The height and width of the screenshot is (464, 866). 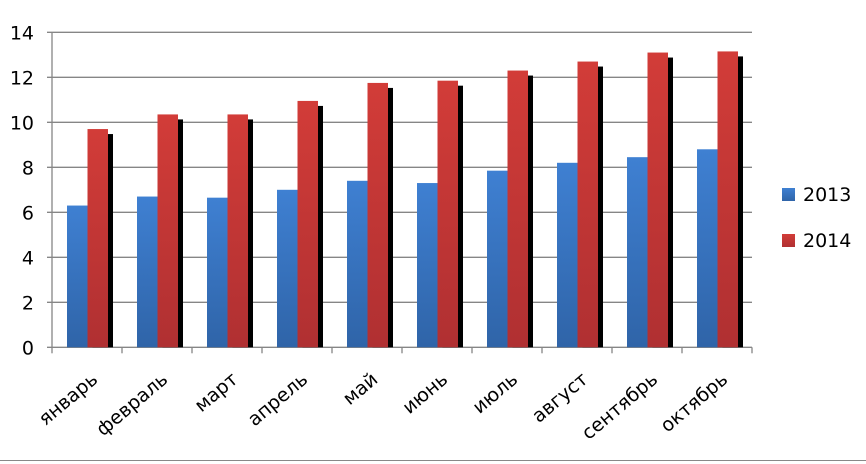 What do you see at coordinates (278, 399) in the screenshot?
I see `x-tick-label: апрель` at bounding box center [278, 399].